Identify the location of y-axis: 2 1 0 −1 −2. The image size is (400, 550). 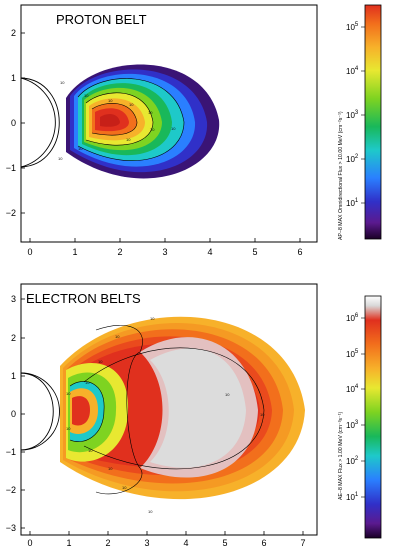
(15, 123).